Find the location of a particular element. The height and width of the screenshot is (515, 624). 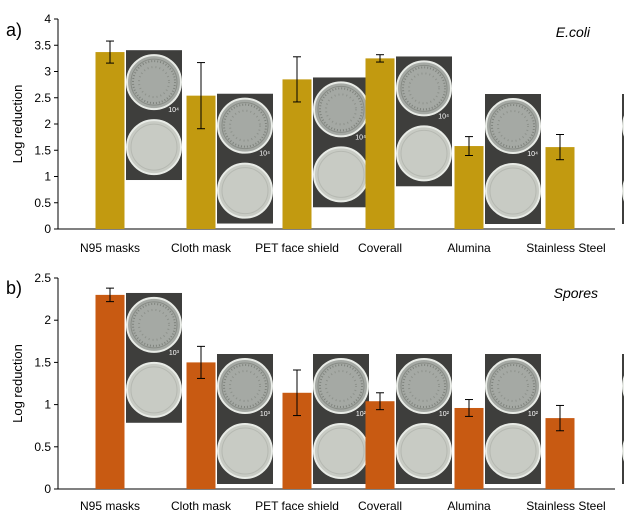

y-tick-label: 1.5 is located at coordinates (42, 150).